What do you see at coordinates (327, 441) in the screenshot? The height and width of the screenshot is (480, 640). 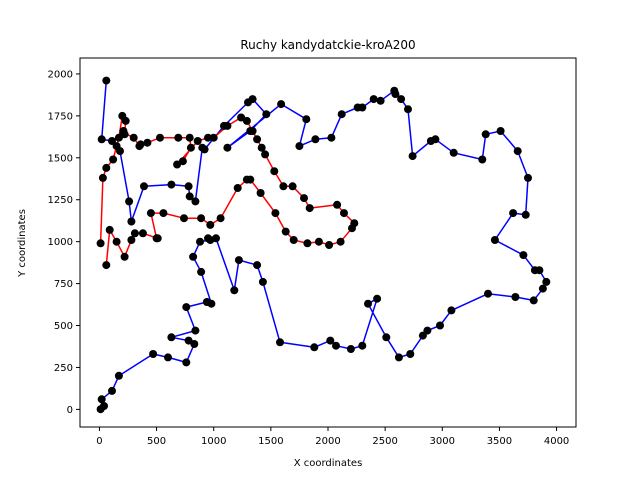 I see `x-tick-label: 2000` at bounding box center [327, 441].